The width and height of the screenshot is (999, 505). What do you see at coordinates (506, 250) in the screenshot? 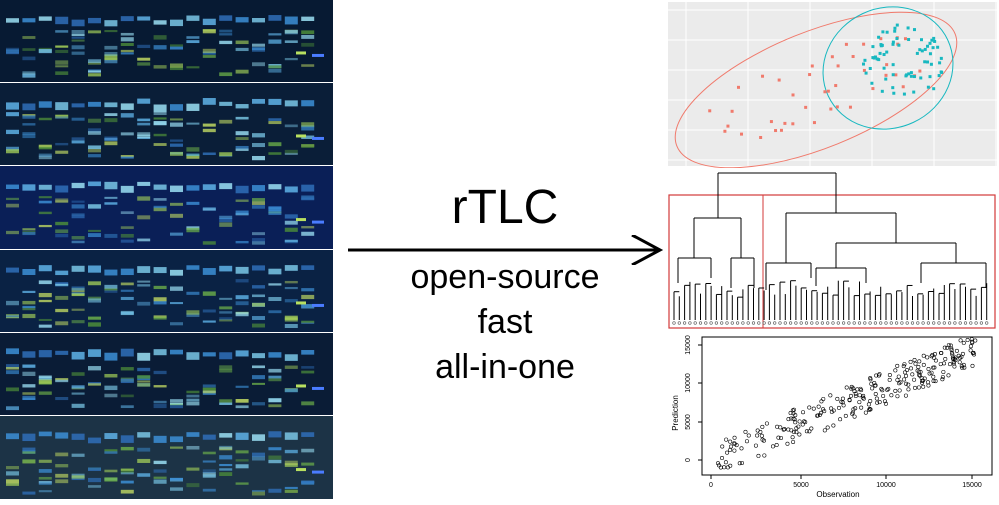
I see `right-arrow-icon` at bounding box center [506, 250].